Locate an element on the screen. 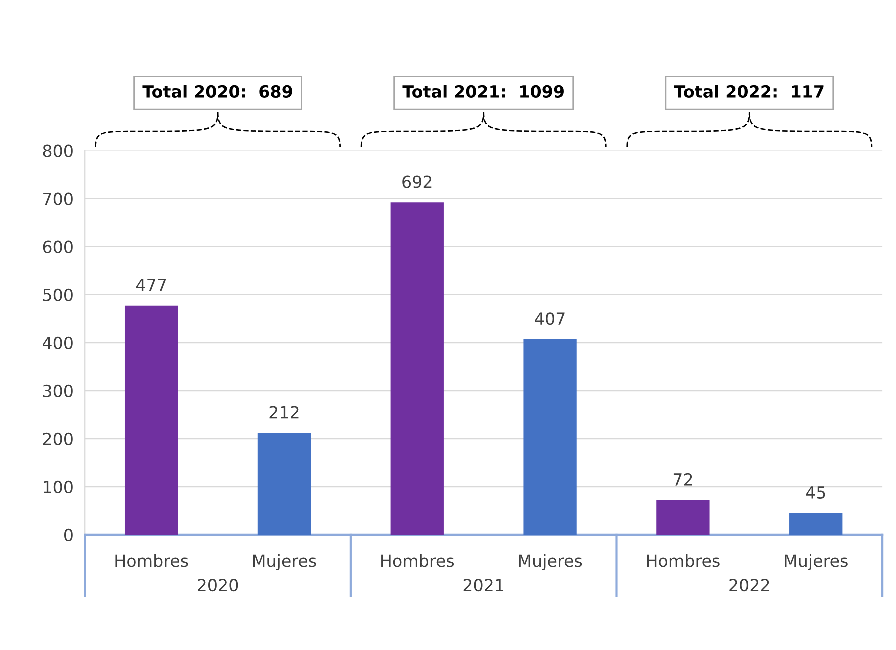 The height and width of the screenshot is (650, 896). text: Total 2022: 117 is located at coordinates (749, 91).